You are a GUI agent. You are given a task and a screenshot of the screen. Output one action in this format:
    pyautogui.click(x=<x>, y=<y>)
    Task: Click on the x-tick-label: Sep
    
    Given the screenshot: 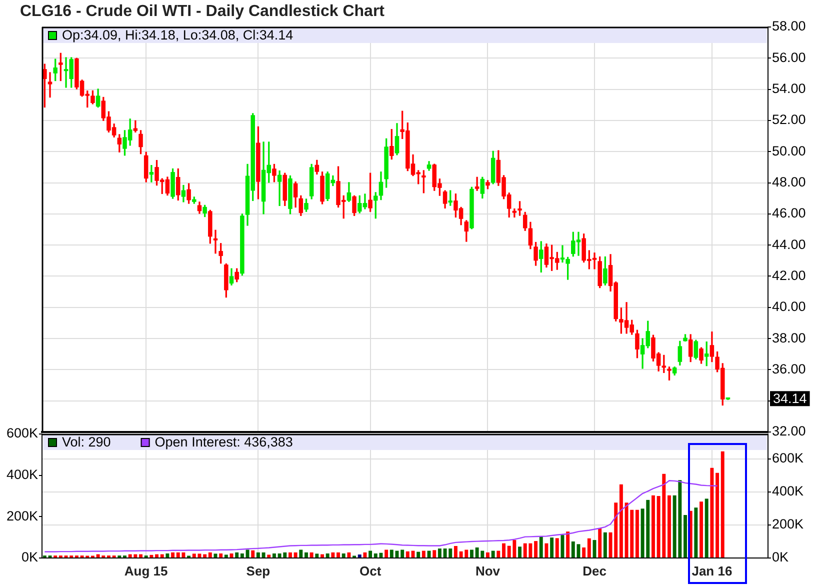 What is the action you would take?
    pyautogui.click(x=258, y=570)
    